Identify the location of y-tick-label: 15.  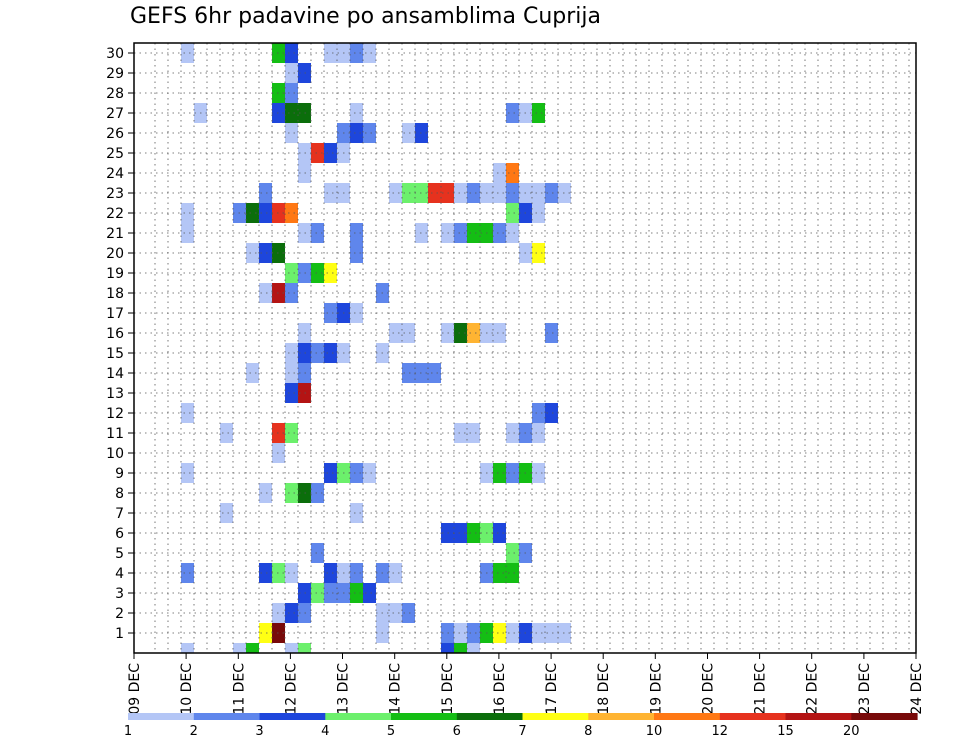
(115, 354).